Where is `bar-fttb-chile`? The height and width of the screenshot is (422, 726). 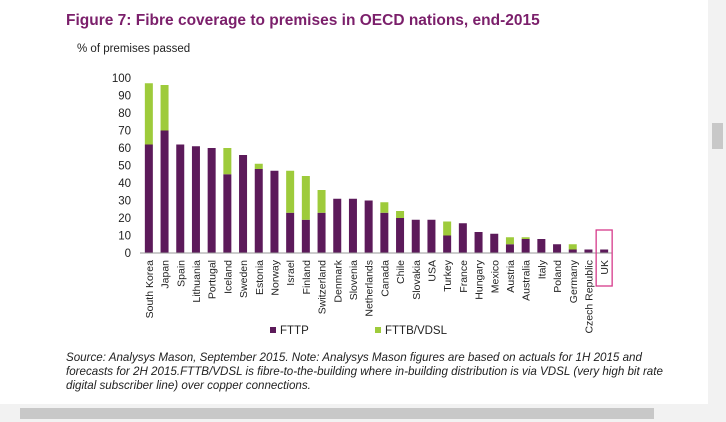
bar-fttb-chile is located at coordinates (400, 214).